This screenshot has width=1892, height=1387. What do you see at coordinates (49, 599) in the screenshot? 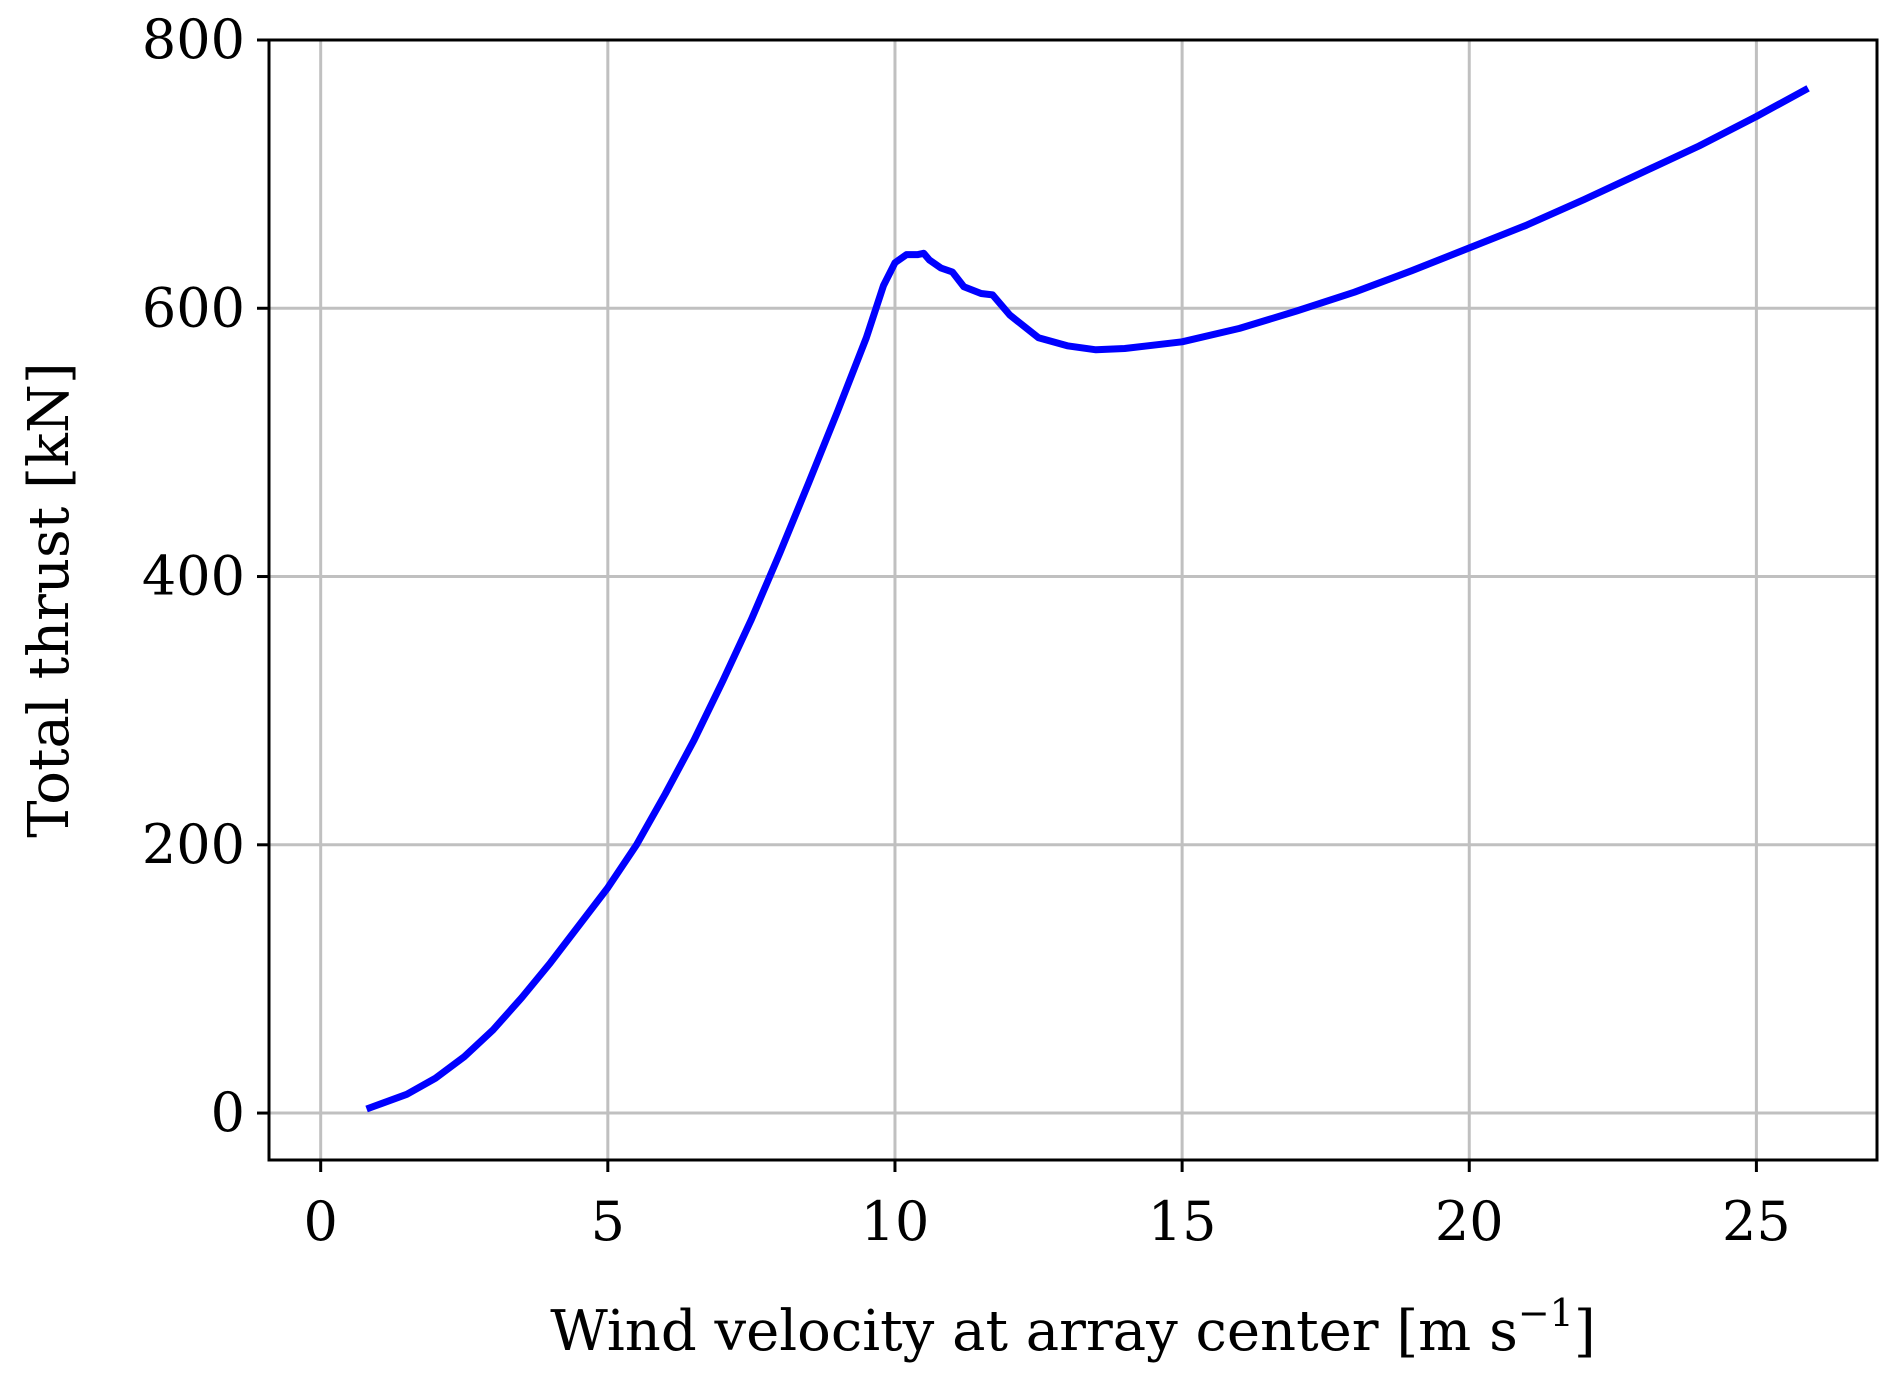
I see `y-axis-label: Total thrust [kN]` at bounding box center [49, 599].